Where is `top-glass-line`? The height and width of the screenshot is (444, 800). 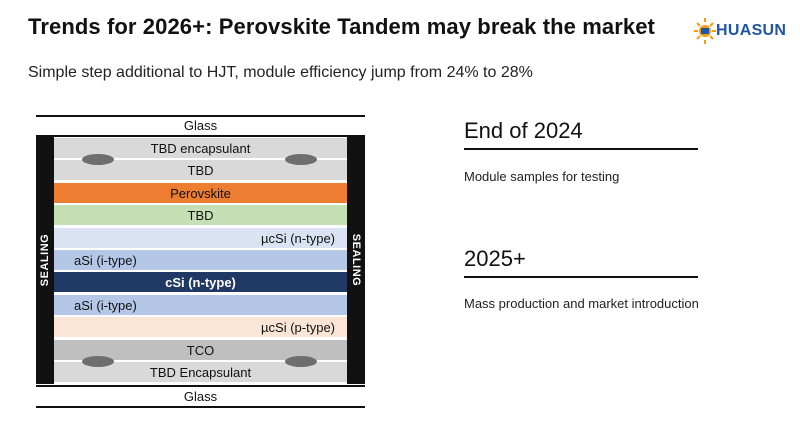 top-glass-line is located at coordinates (200, 116).